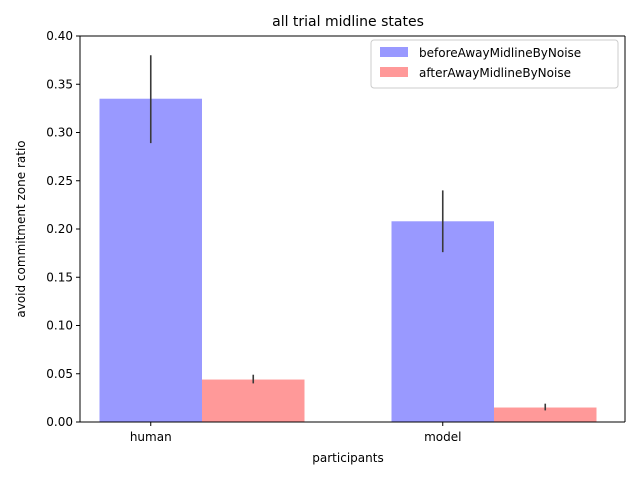  Describe the element at coordinates (348, 22) in the screenshot. I see `chart-title: all trial midline states` at that location.